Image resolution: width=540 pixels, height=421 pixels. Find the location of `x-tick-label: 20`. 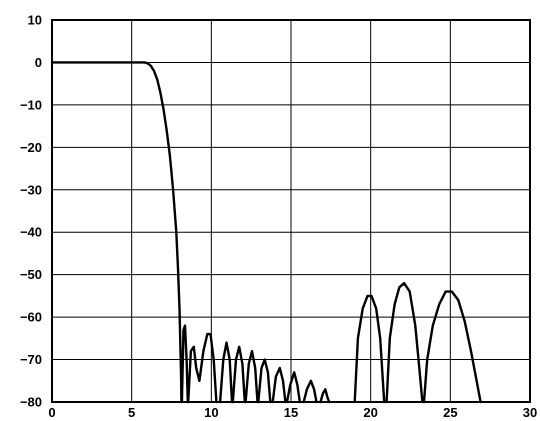

x-tick-label: 20 is located at coordinates (370, 412).